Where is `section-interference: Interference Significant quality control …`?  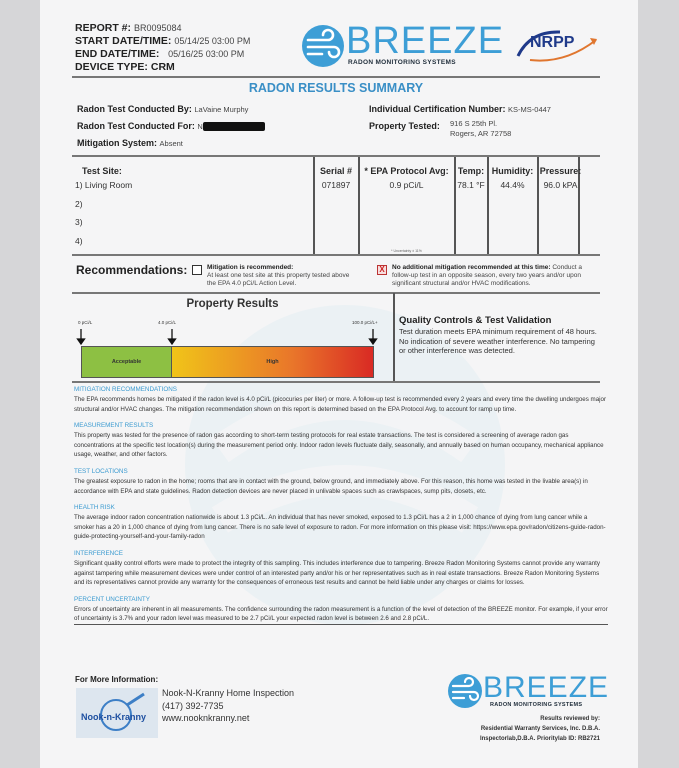
section-interference: Interference Significant quality control … is located at coordinates (337, 568).